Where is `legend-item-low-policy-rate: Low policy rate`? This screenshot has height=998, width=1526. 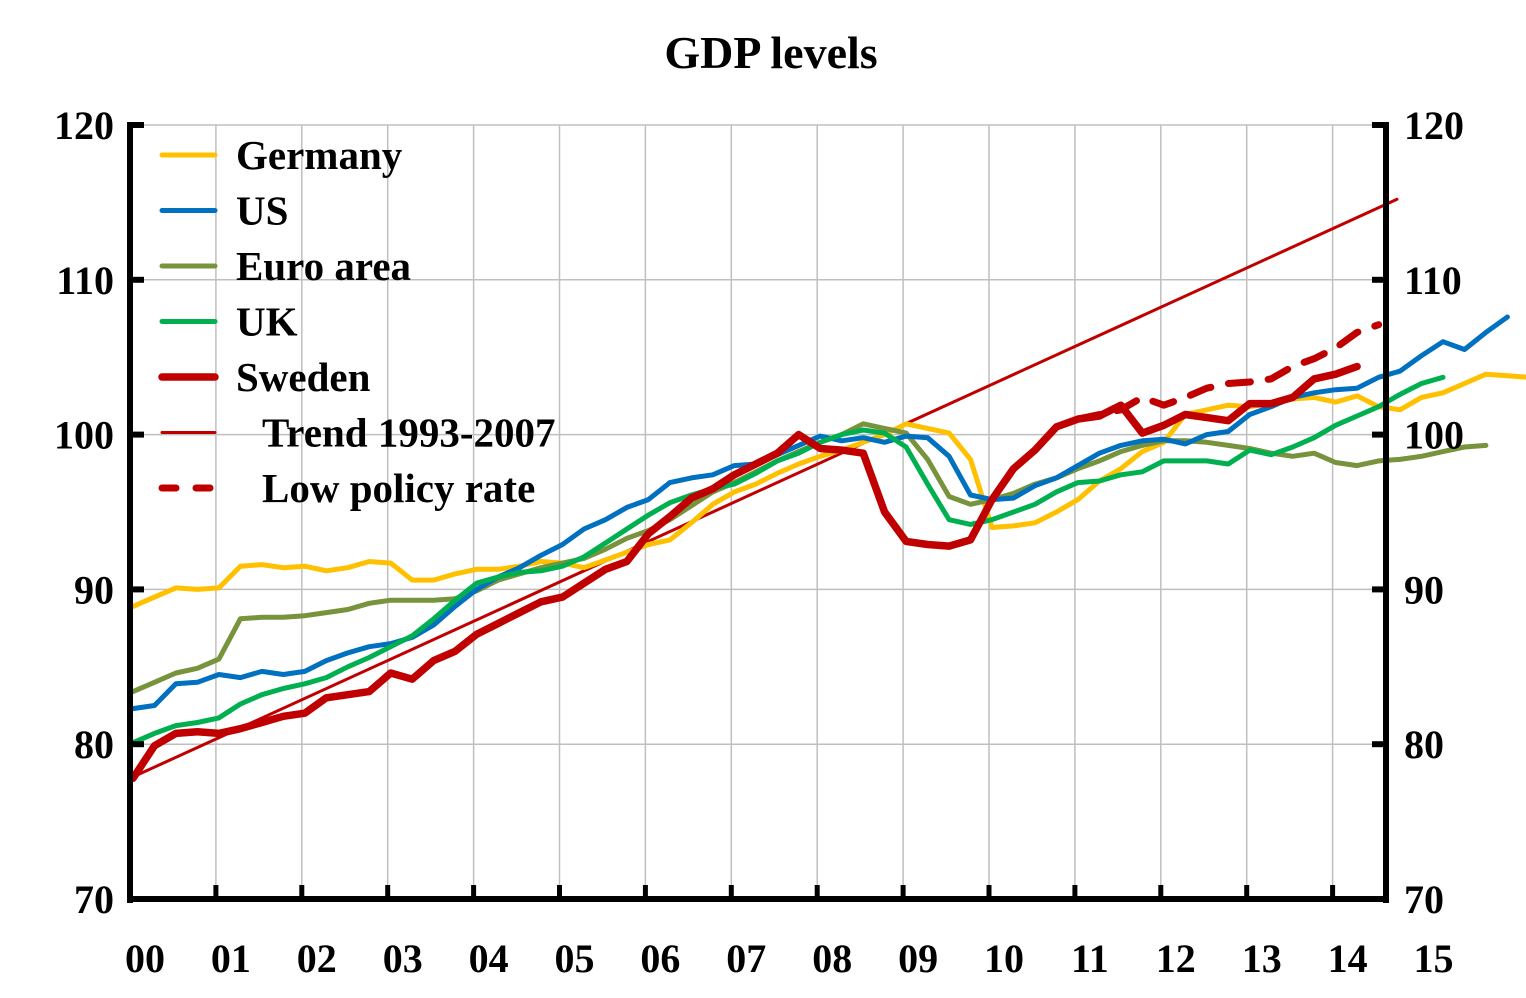
legend-item-low-policy-rate: Low policy rate is located at coordinates (346, 488).